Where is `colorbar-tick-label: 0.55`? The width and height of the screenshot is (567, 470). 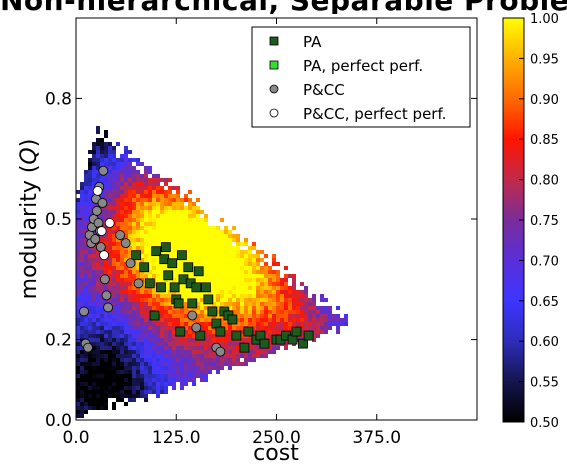 colorbar-tick-label: 0.55 is located at coordinates (544, 383).